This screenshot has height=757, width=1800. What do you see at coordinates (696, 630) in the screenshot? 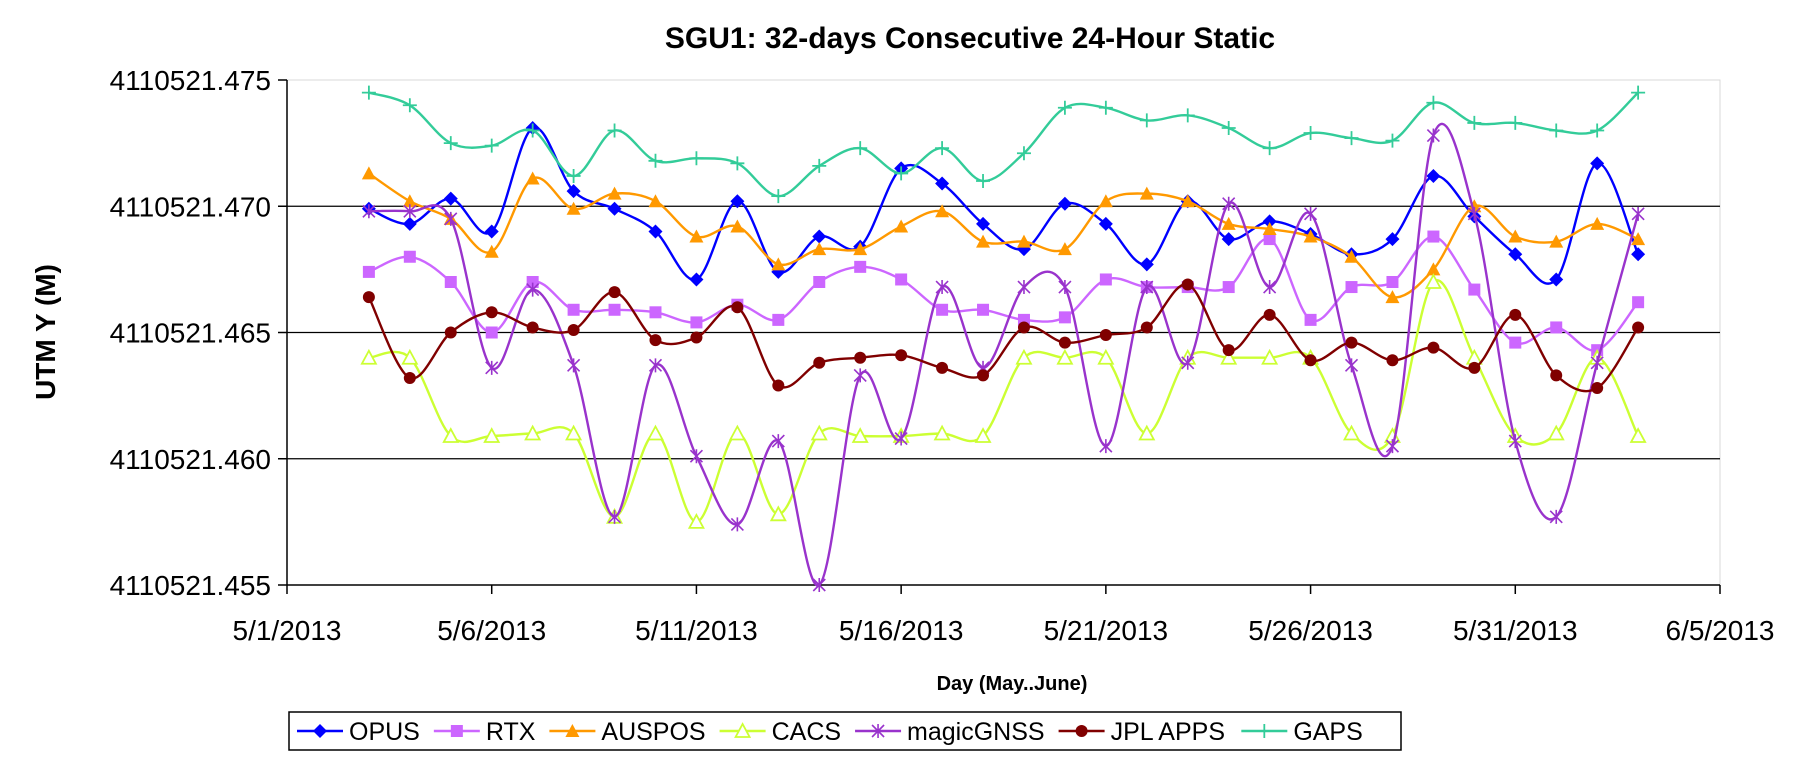
I see `x-tick-label: 5/11/2013` at bounding box center [696, 630].